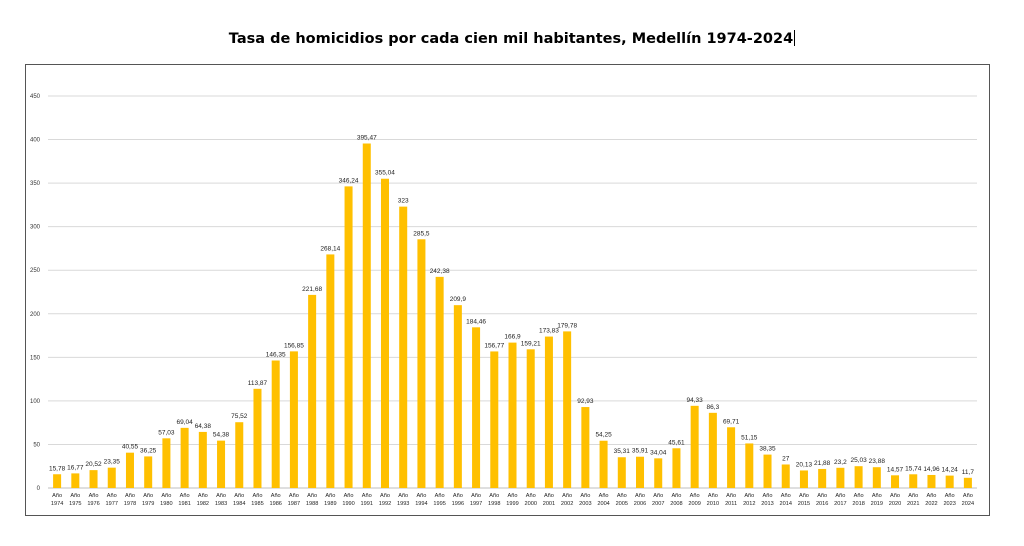  Describe the element at coordinates (840, 500) in the screenshot. I see `x-tick-label: Año 2017` at that location.